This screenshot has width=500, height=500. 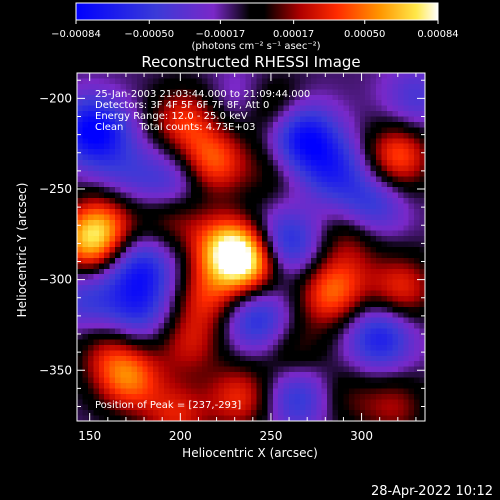 I want to click on colorbar-tick-label: −0.00017, so click(x=221, y=34).